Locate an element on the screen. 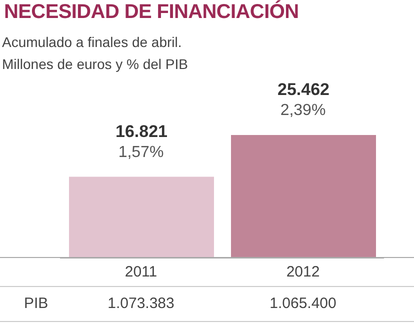 This screenshot has height=328, width=414. x-tick-label: 2012 is located at coordinates (303, 272).